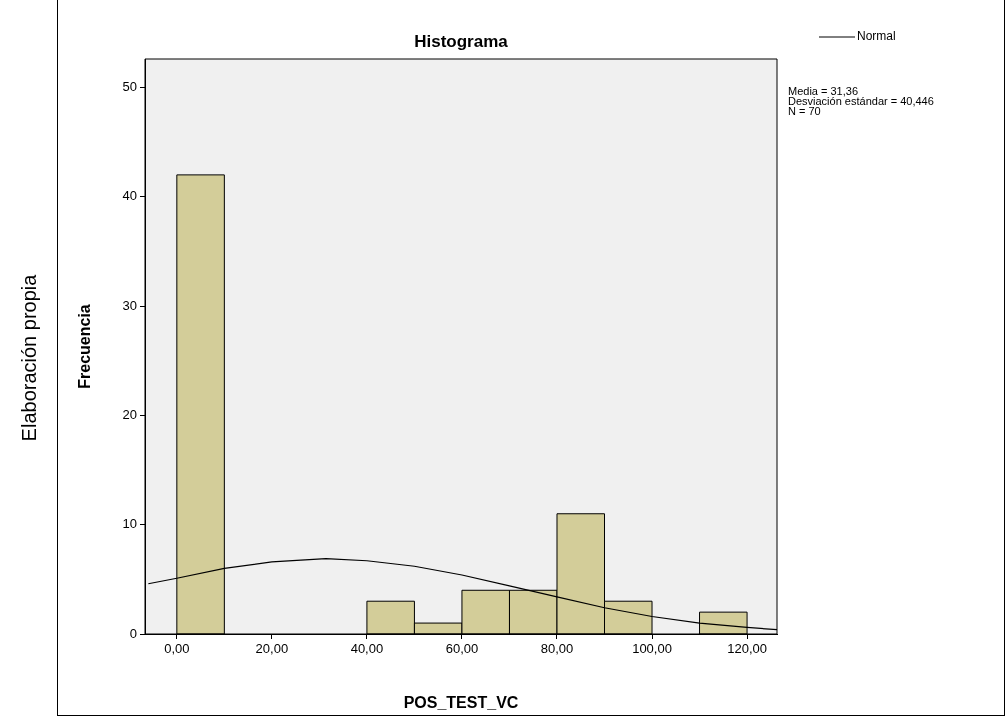  I want to click on y-tick-label: 40, so click(129, 196).